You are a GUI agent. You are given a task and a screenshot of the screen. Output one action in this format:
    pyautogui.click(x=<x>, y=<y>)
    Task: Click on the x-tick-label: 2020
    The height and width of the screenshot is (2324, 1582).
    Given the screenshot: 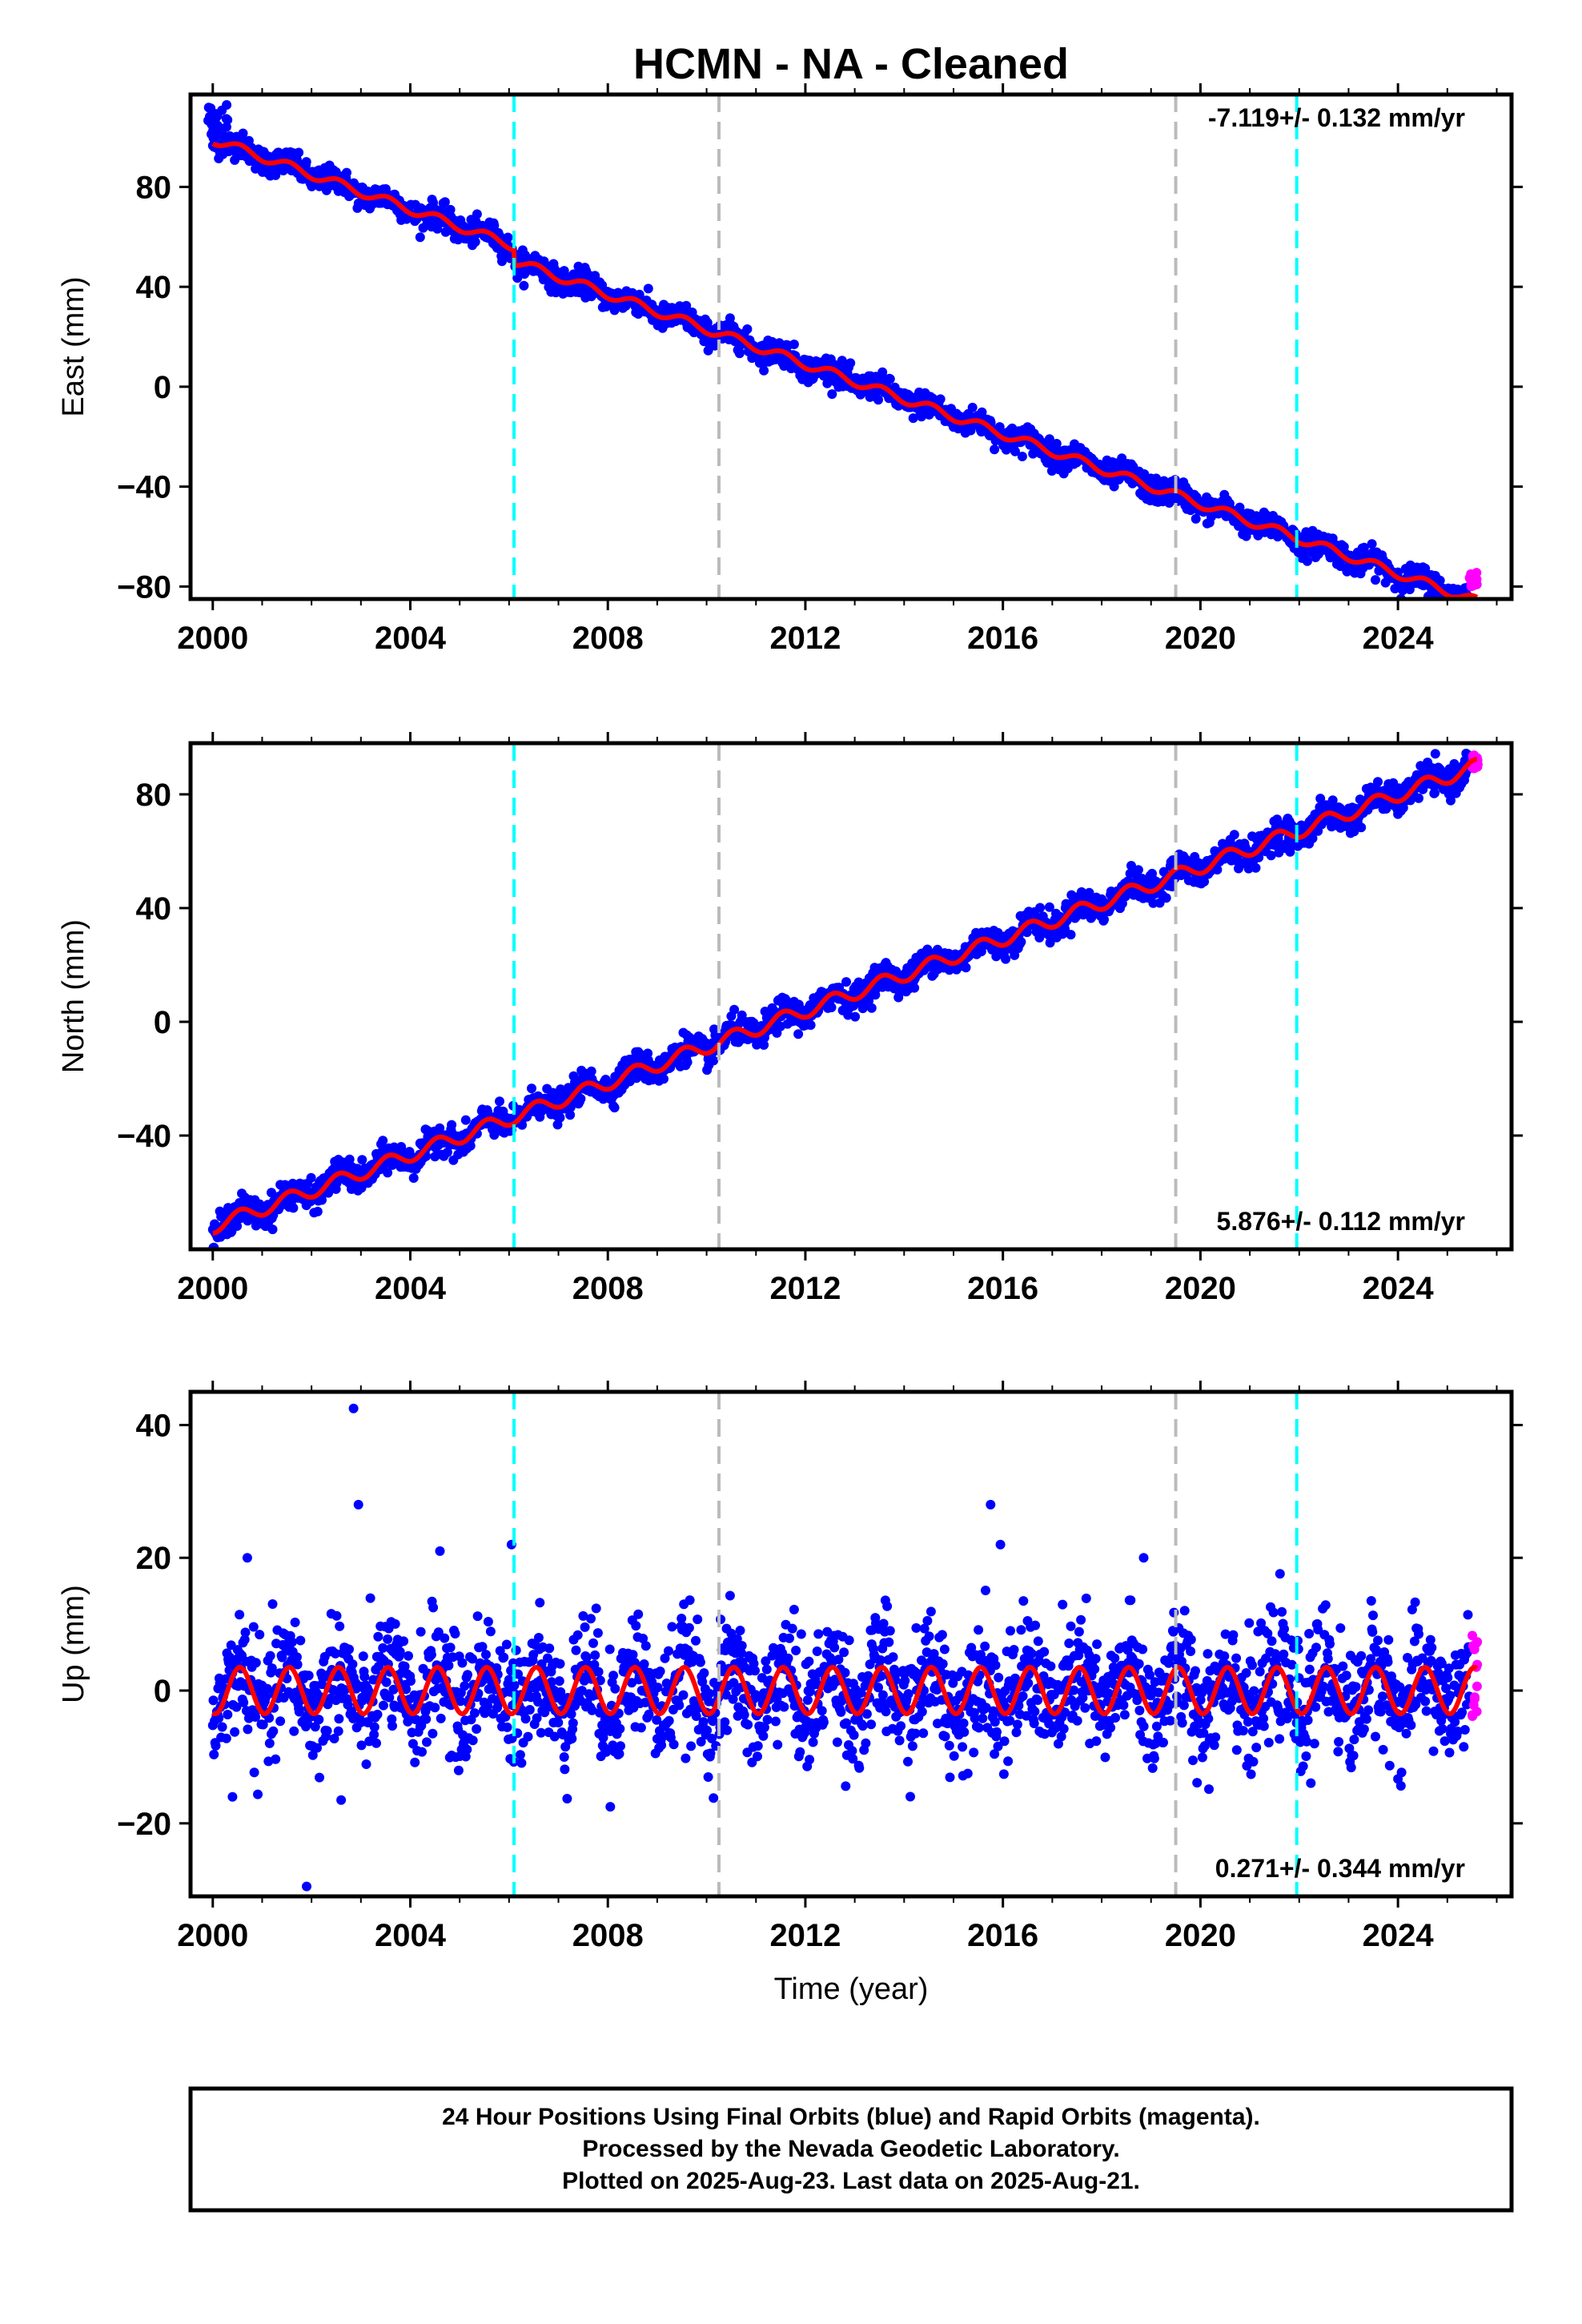 What is the action you would take?
    pyautogui.click(x=1200, y=638)
    